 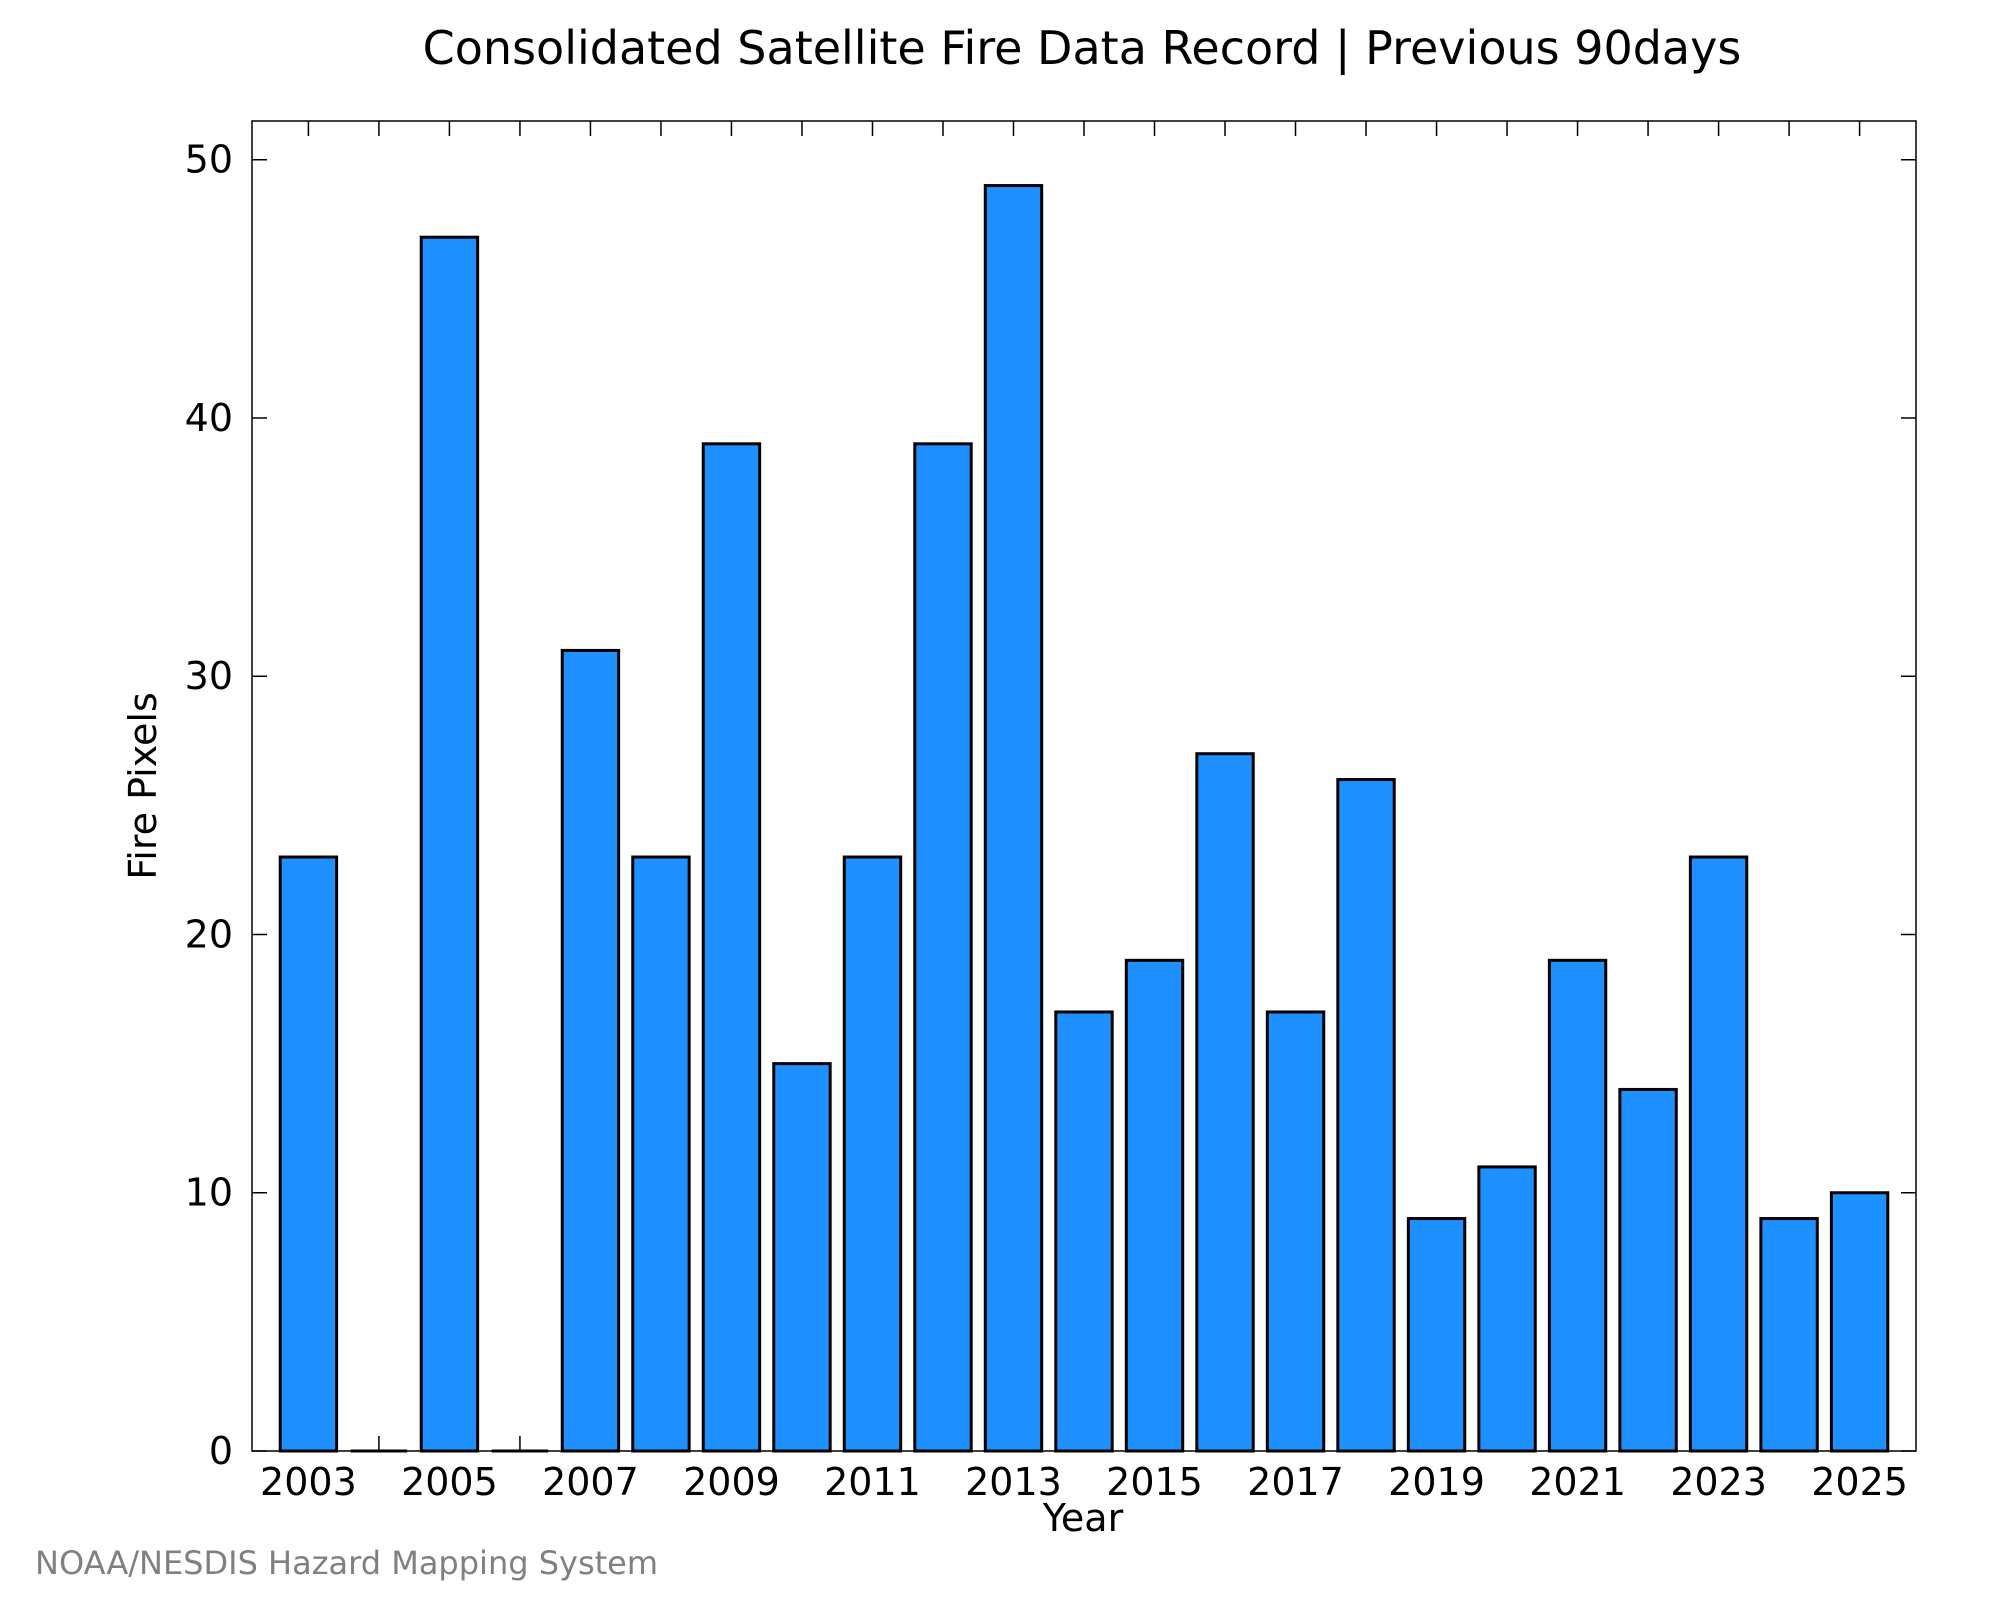 What do you see at coordinates (1366, 1115) in the screenshot?
I see `bar-2018` at bounding box center [1366, 1115].